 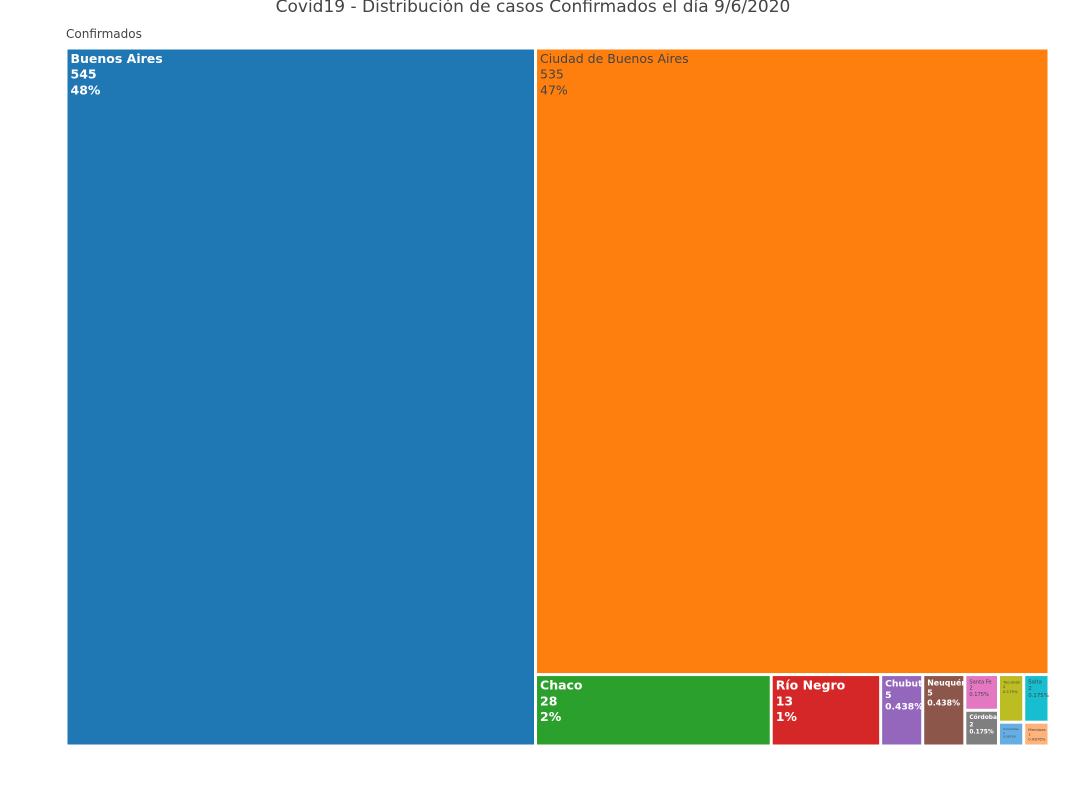 I want to click on tile-label: 545, so click(x=84, y=74).